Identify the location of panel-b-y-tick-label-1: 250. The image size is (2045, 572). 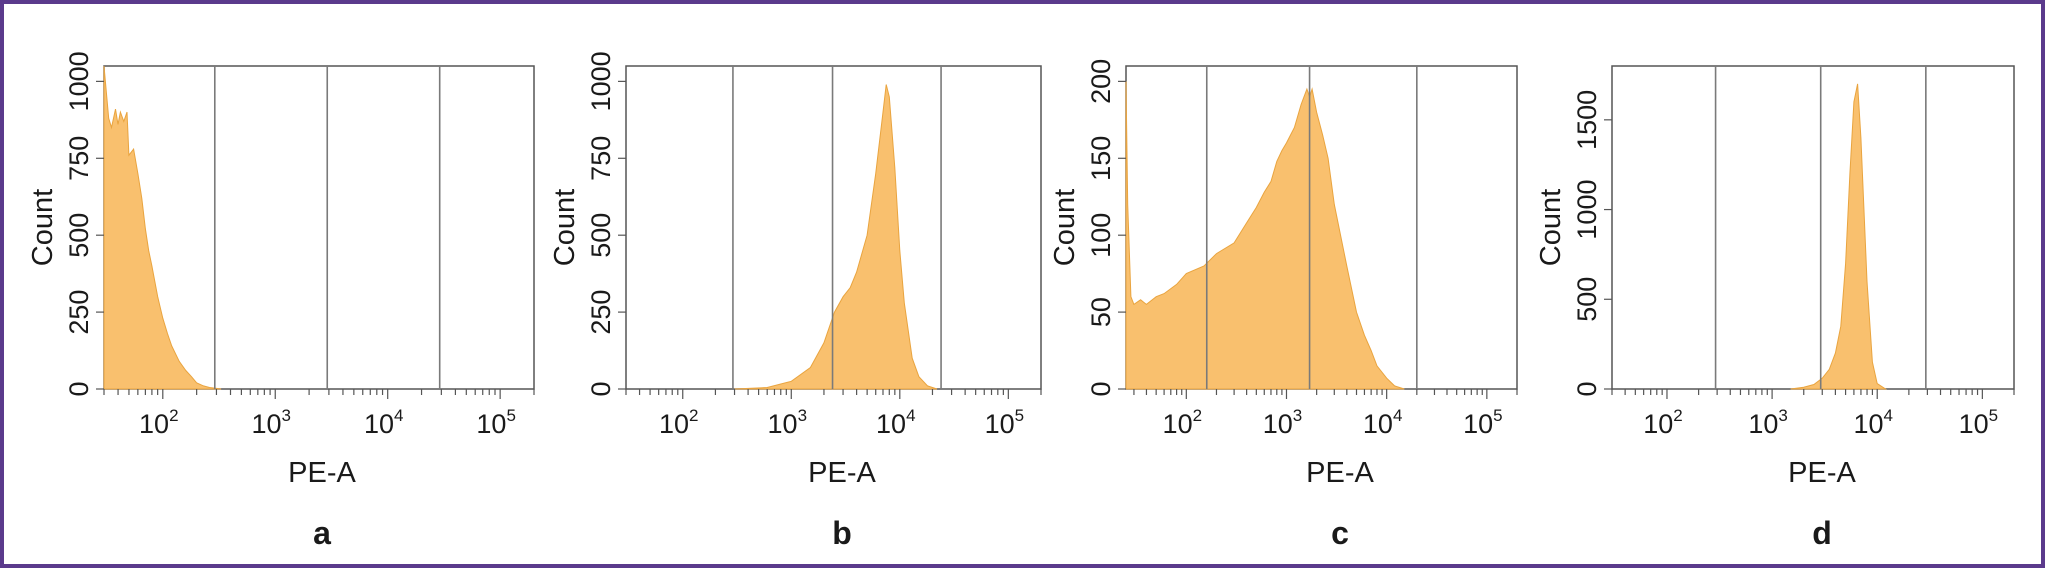
(601, 312).